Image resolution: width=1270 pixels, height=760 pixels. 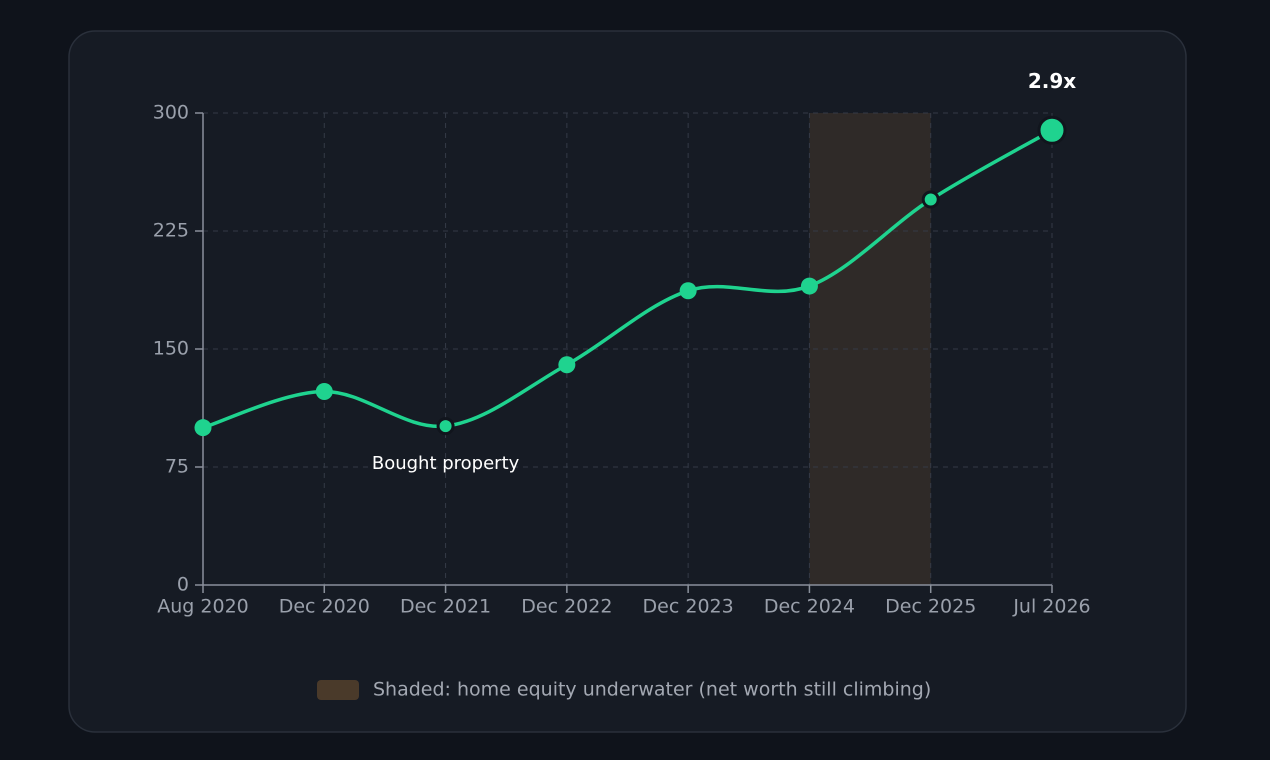 I want to click on y-tick-label: 225, so click(x=171, y=231).